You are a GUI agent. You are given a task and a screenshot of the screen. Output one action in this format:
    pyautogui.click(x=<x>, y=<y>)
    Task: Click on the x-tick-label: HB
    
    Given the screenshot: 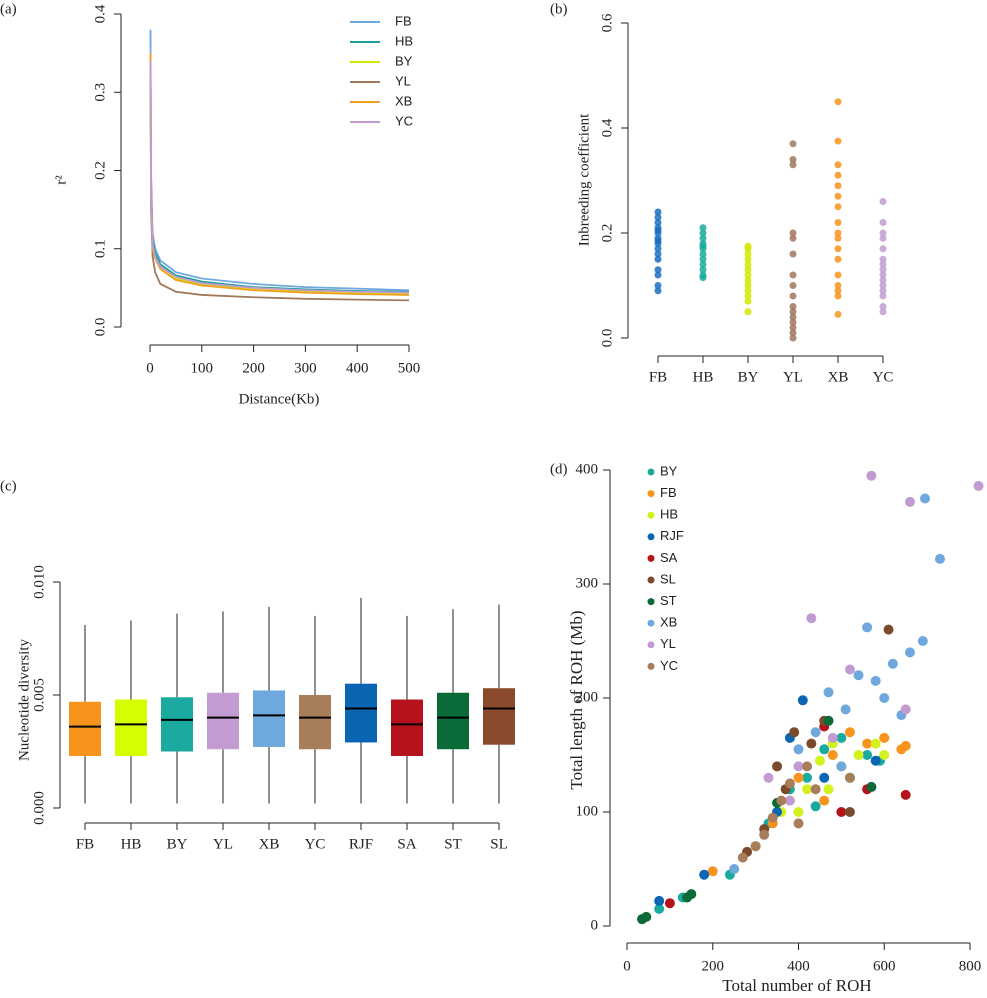 What is the action you would take?
    pyautogui.click(x=131, y=844)
    